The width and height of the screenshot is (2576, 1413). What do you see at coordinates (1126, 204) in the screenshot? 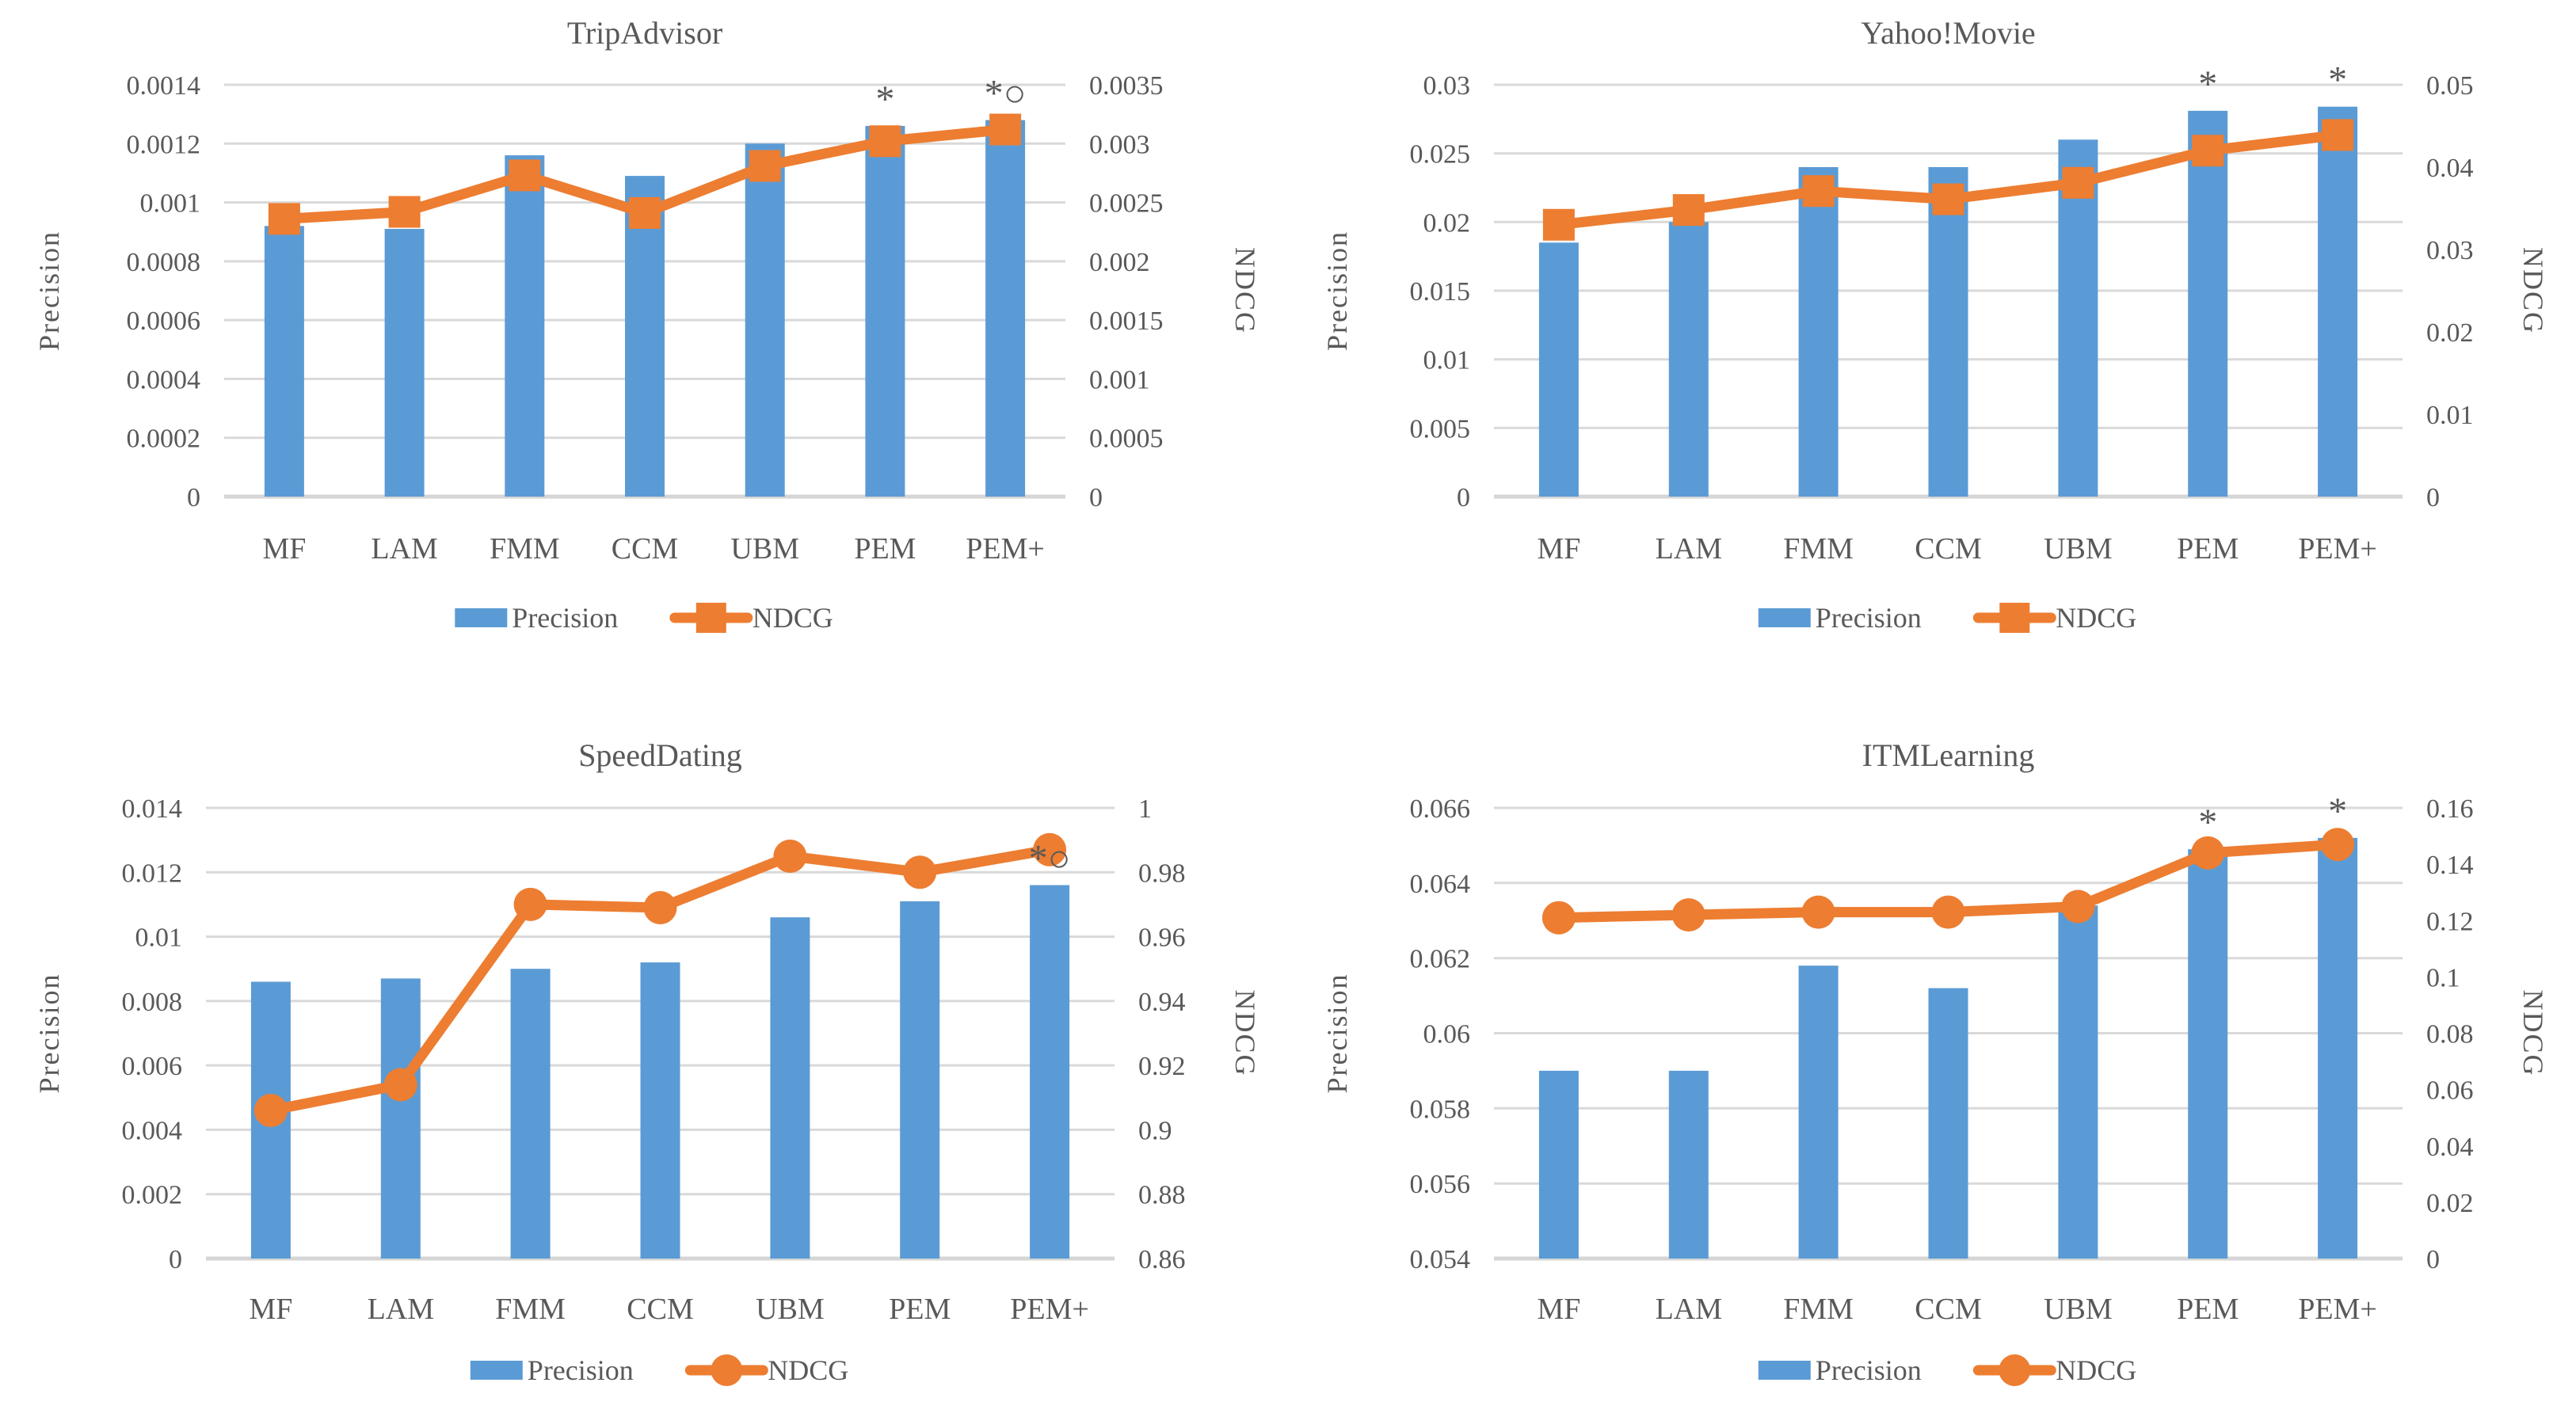
I see `right-tick-label: 0.0025` at bounding box center [1126, 204].